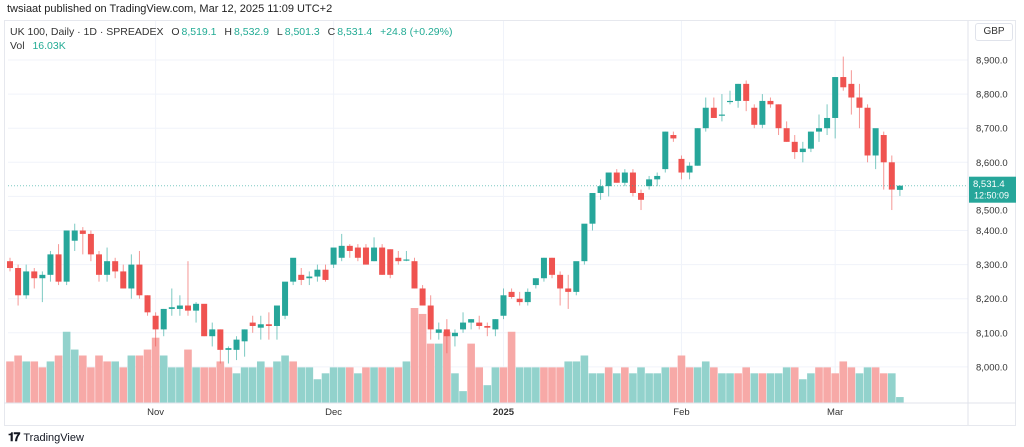 The width and height of the screenshot is (1024, 447). Describe the element at coordinates (992, 265) in the screenshot. I see `y-tick-label: 8,300.0` at that location.